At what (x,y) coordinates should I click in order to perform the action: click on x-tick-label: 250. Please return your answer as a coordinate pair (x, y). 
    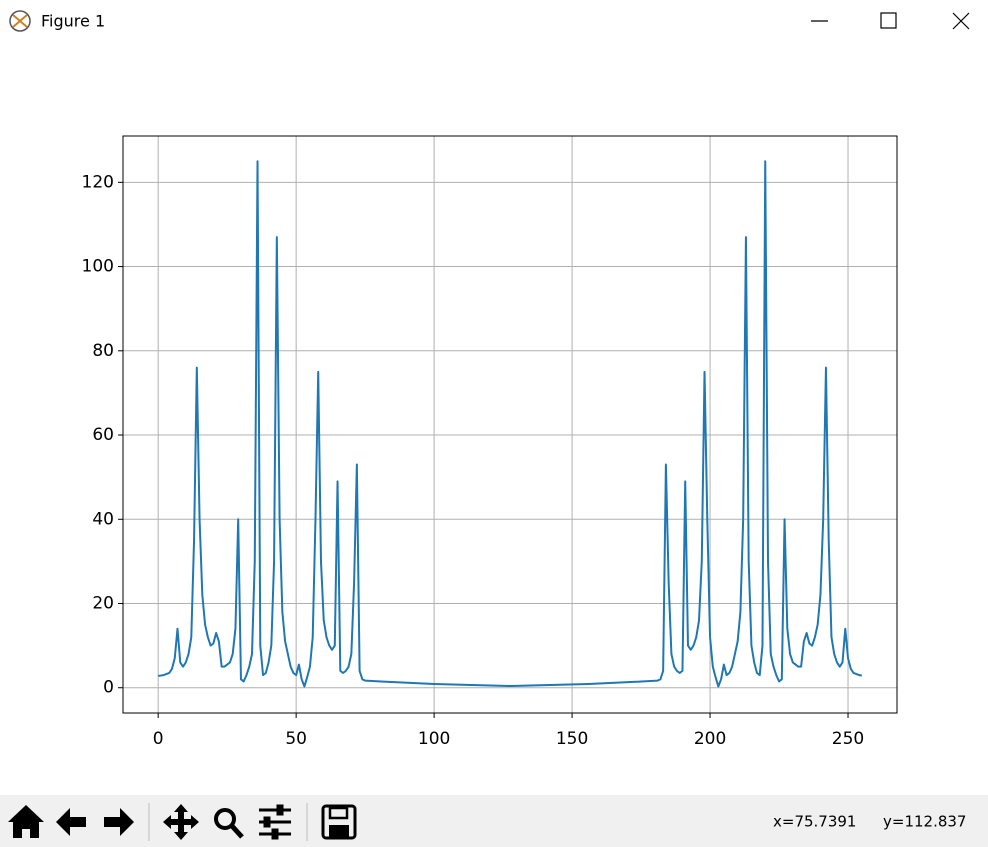
    Looking at the image, I should click on (848, 739).